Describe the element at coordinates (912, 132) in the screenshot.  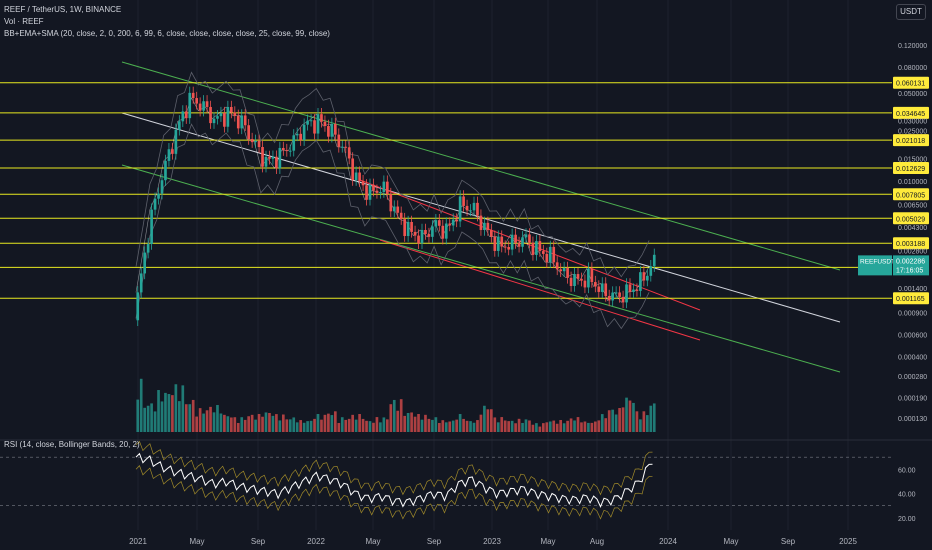
I see `price-tick: 0.025000` at that location.